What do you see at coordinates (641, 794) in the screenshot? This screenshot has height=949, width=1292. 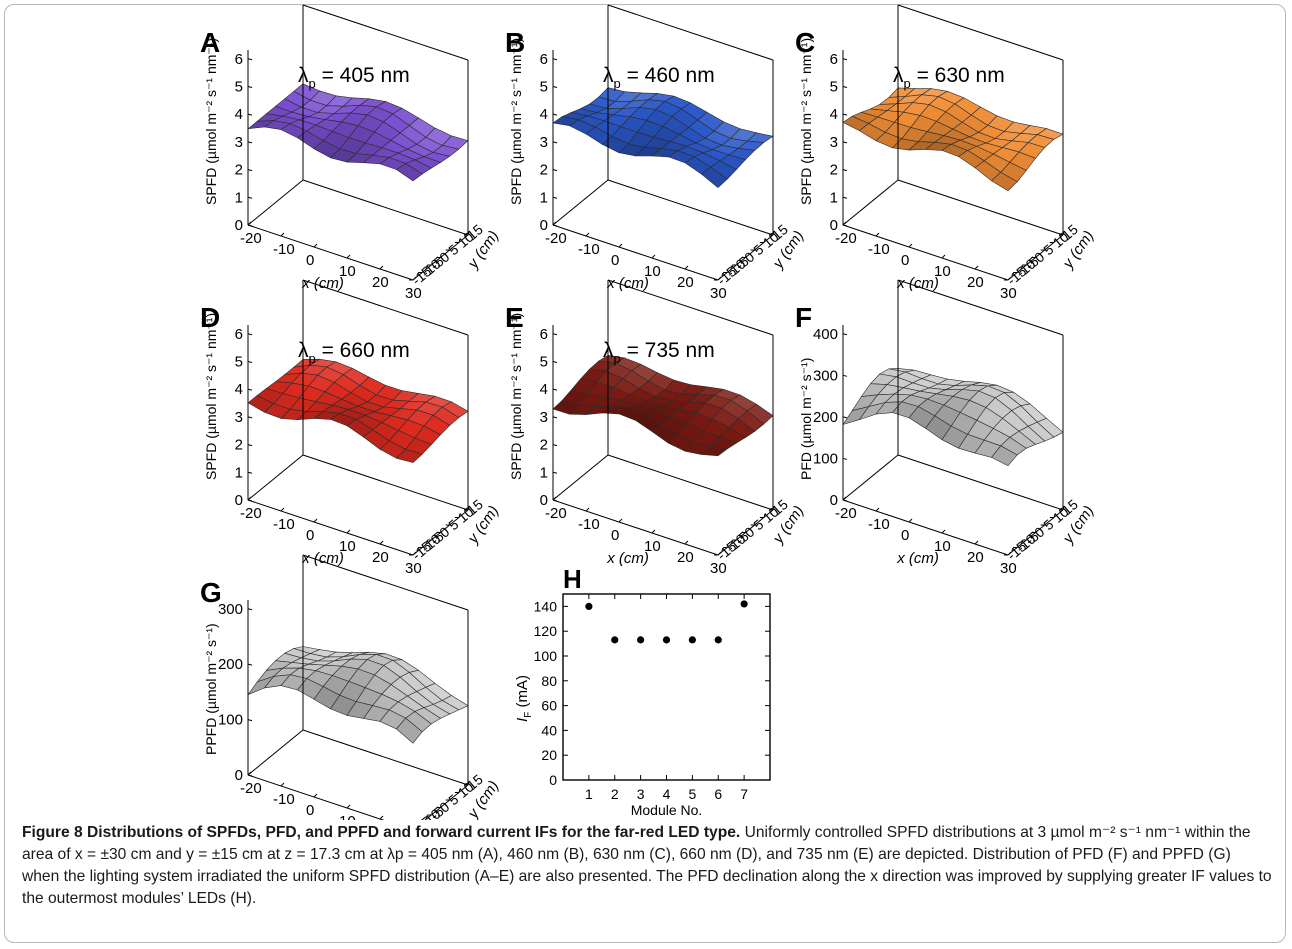 I see `x-tick-label: 3` at bounding box center [641, 794].